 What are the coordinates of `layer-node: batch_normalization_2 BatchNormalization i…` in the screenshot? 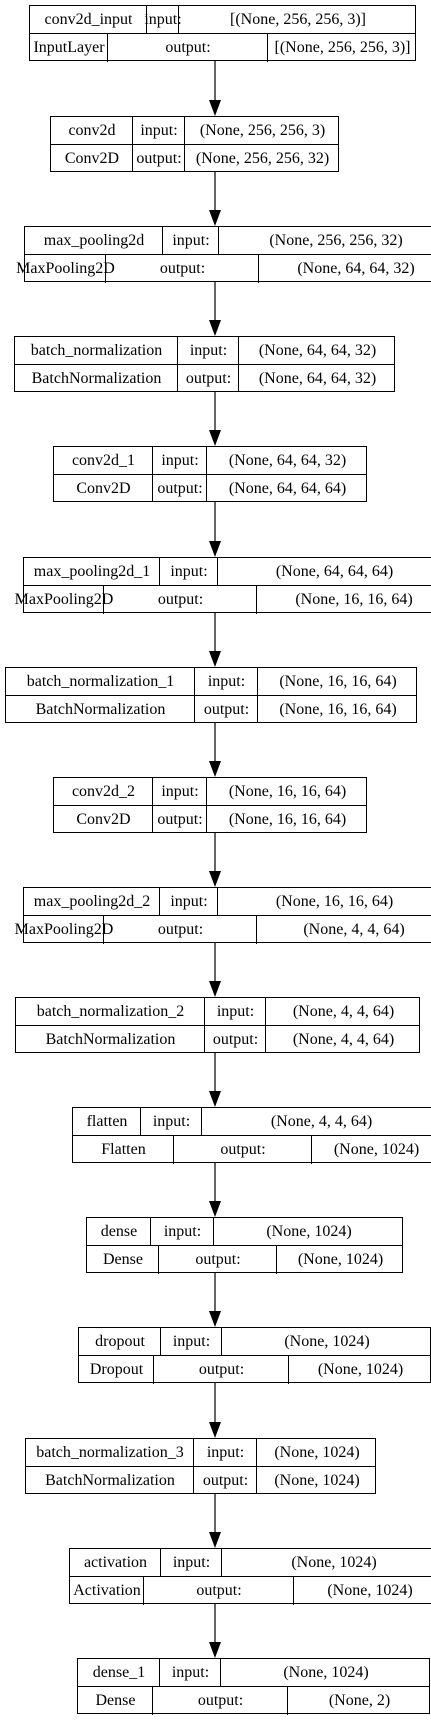 It's located at (217, 1025).